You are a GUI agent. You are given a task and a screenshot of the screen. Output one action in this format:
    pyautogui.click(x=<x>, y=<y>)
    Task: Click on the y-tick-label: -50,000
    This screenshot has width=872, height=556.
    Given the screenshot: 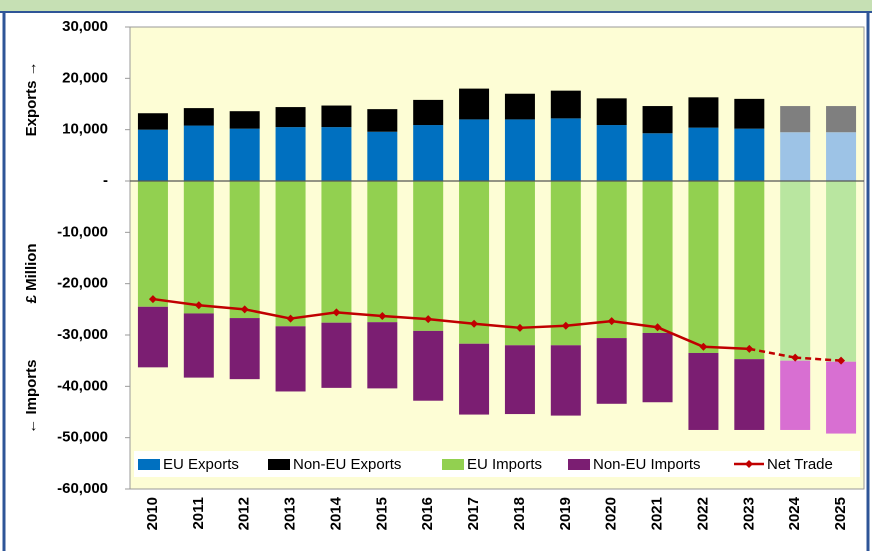 What is the action you would take?
    pyautogui.click(x=82, y=437)
    